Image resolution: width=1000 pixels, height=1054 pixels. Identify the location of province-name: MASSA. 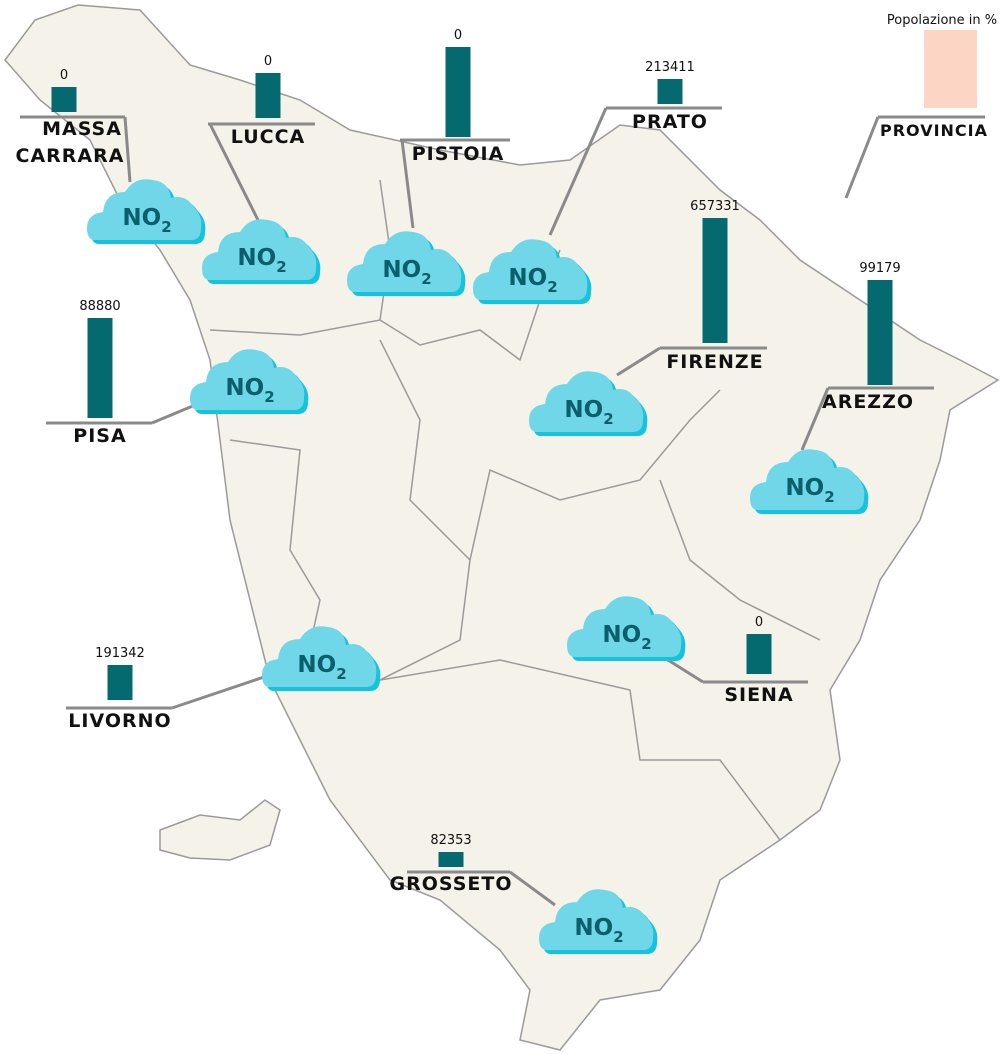
(82, 129).